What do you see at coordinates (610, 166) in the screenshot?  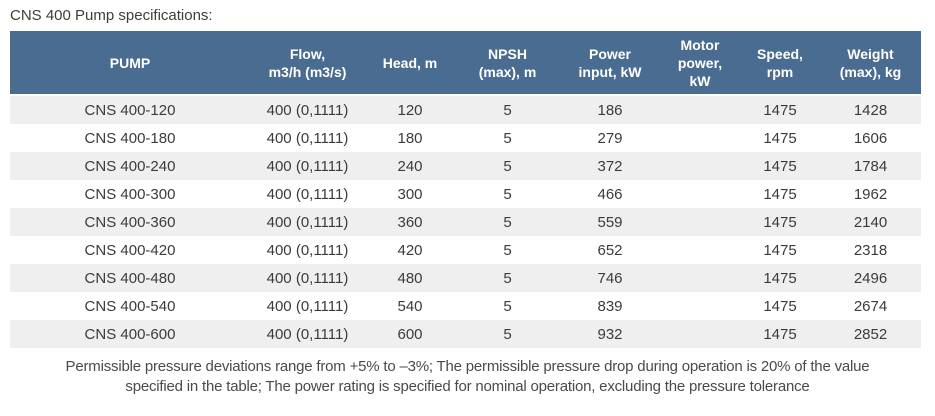 I see `table-cell: 372` at bounding box center [610, 166].